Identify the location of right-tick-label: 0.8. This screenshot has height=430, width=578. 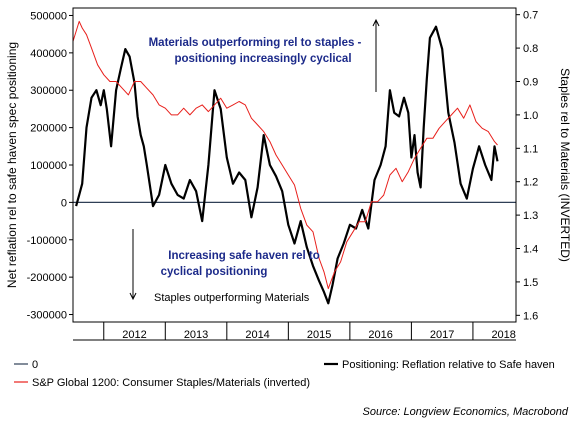
(530, 49).